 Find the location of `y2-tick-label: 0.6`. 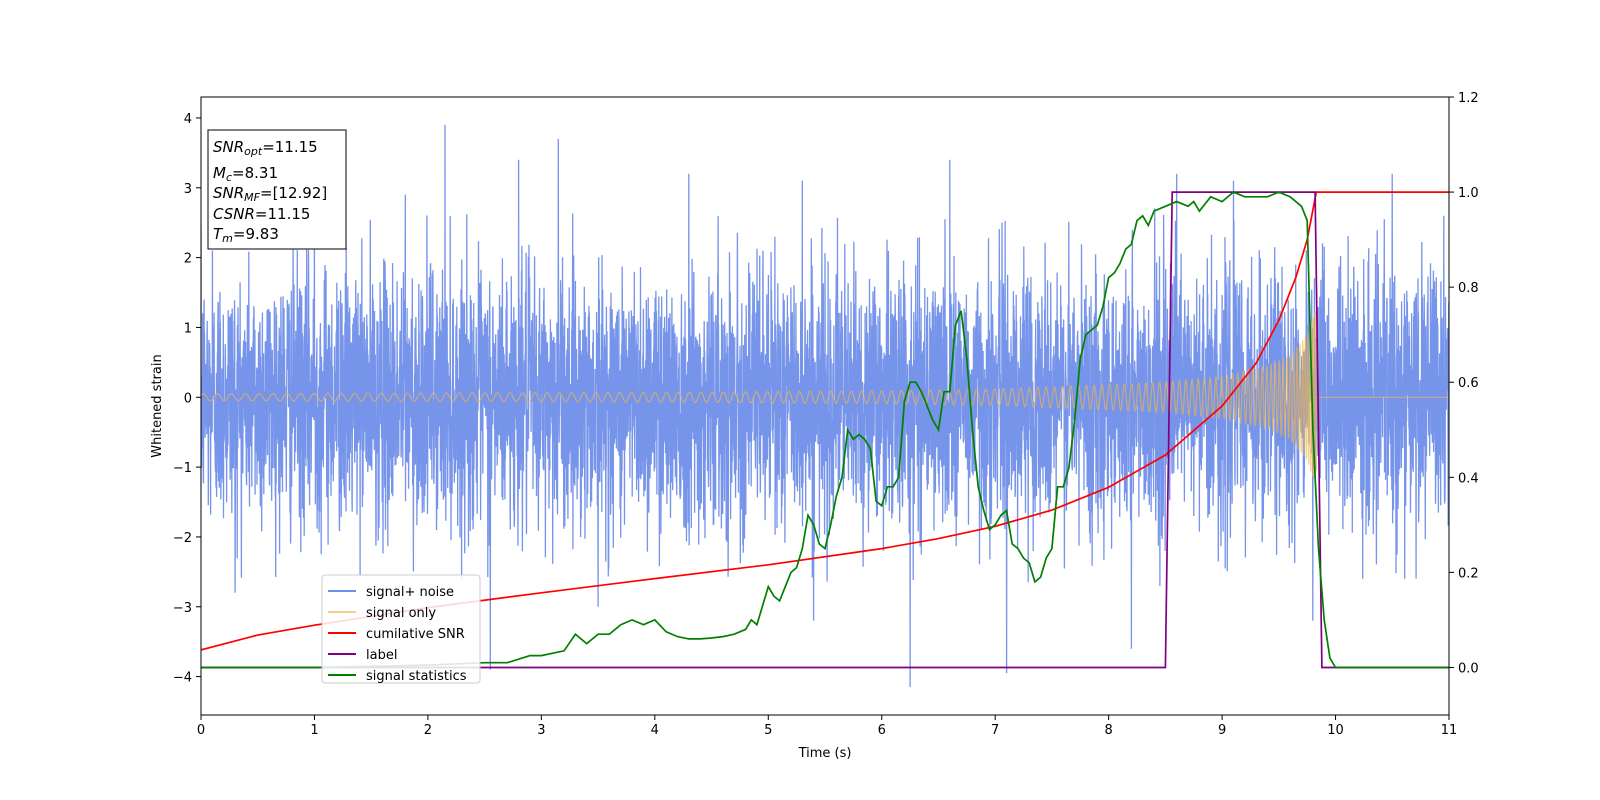

y2-tick-label: 0.6 is located at coordinates (1468, 383).